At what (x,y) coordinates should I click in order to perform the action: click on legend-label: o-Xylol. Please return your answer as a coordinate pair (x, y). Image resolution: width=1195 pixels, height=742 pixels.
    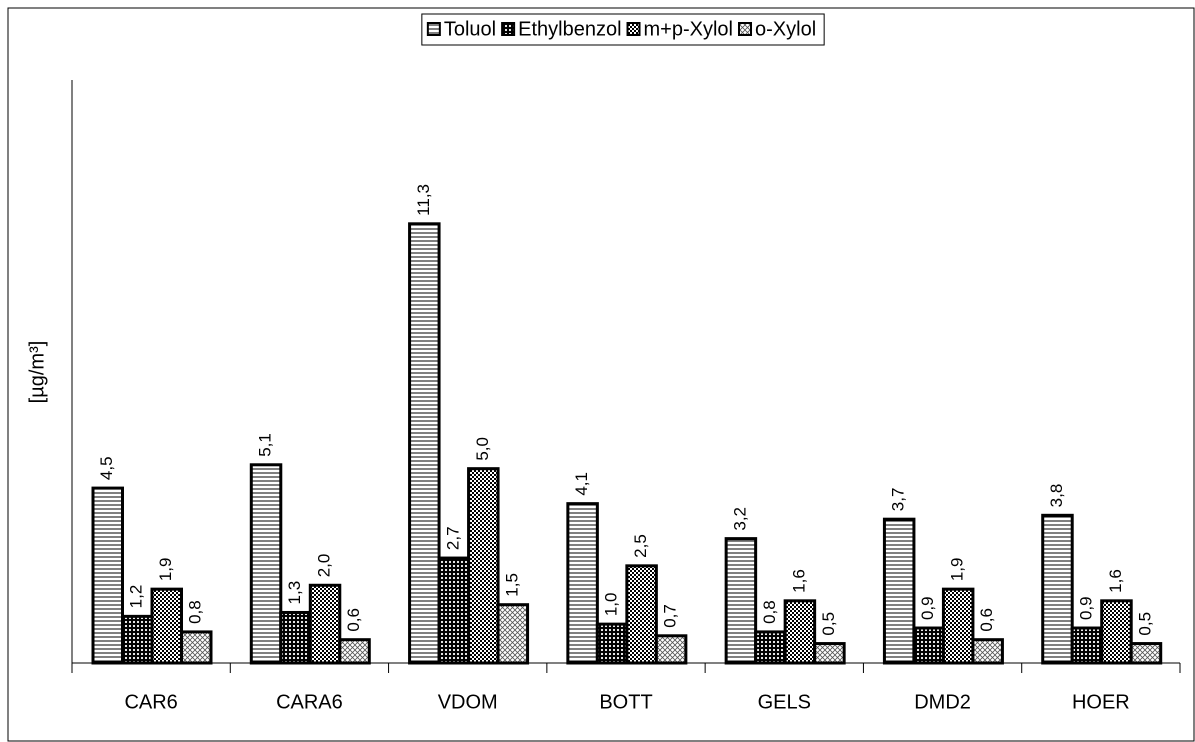
    Looking at the image, I should click on (785, 29).